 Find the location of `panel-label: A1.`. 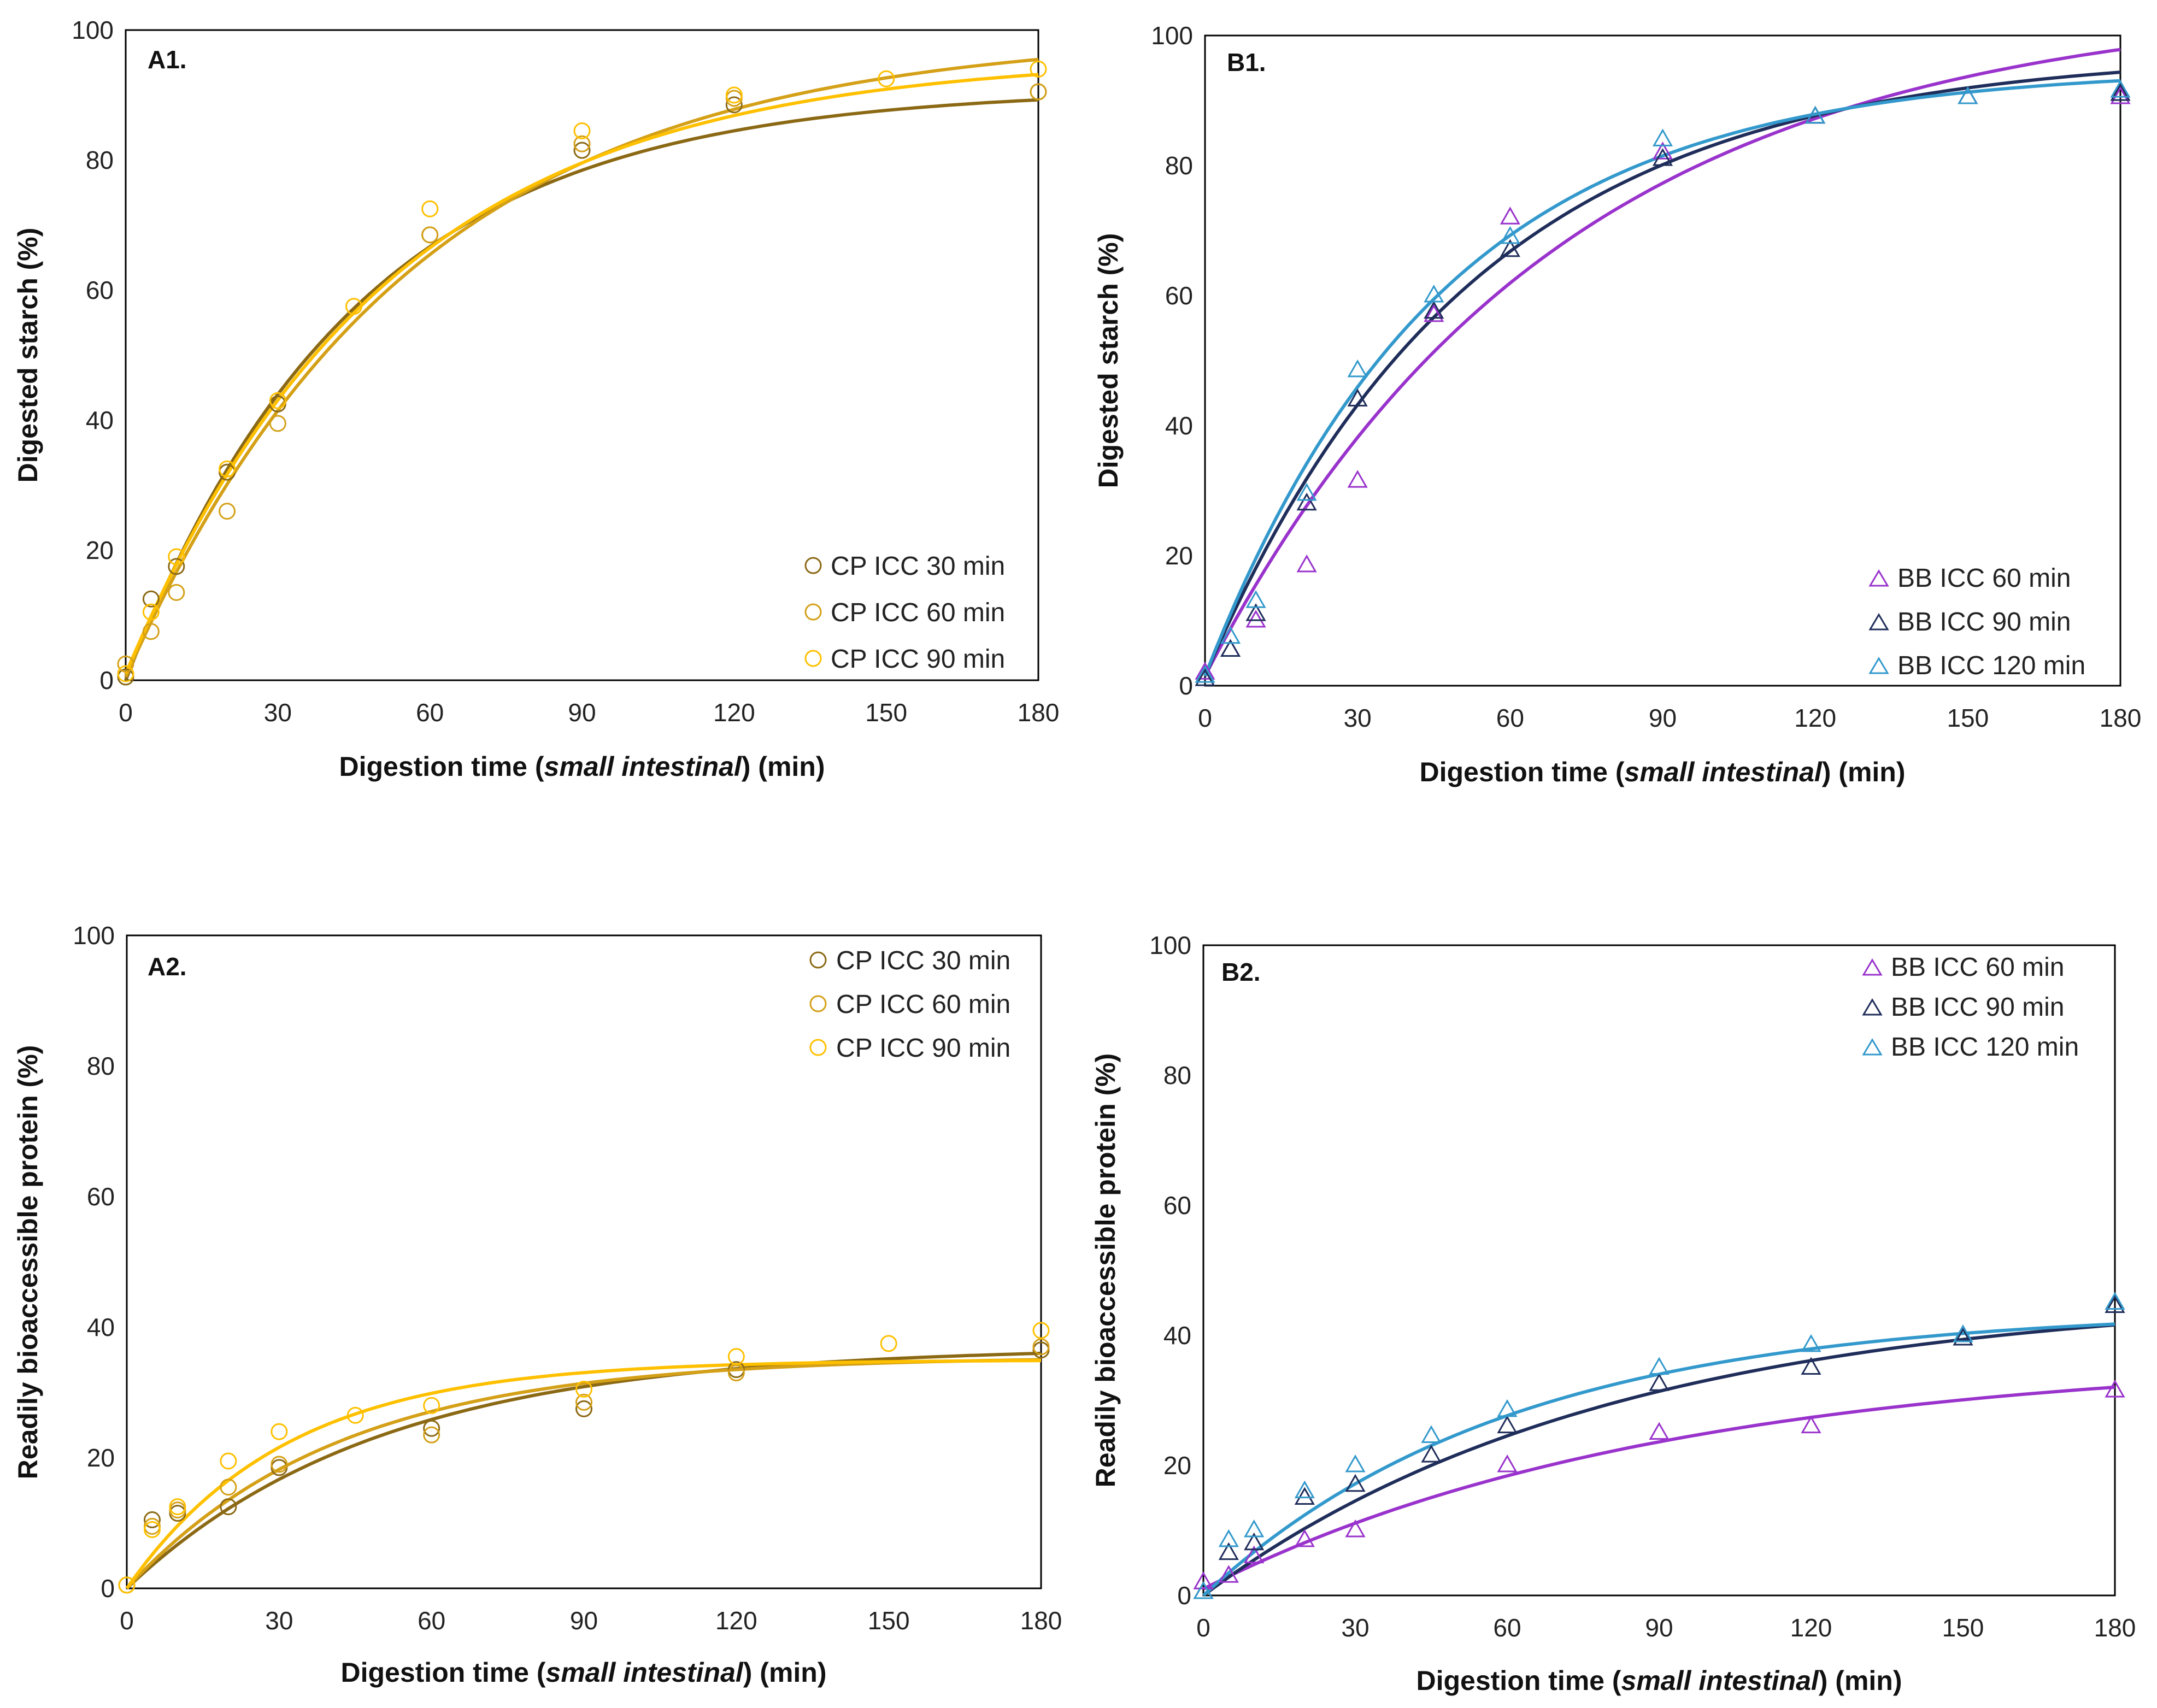

panel-label: A1. is located at coordinates (167, 59).